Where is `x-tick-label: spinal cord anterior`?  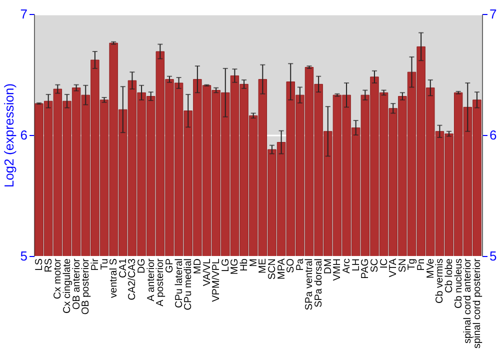
x-tick-label: spinal cord anterior is located at coordinates (468, 301).